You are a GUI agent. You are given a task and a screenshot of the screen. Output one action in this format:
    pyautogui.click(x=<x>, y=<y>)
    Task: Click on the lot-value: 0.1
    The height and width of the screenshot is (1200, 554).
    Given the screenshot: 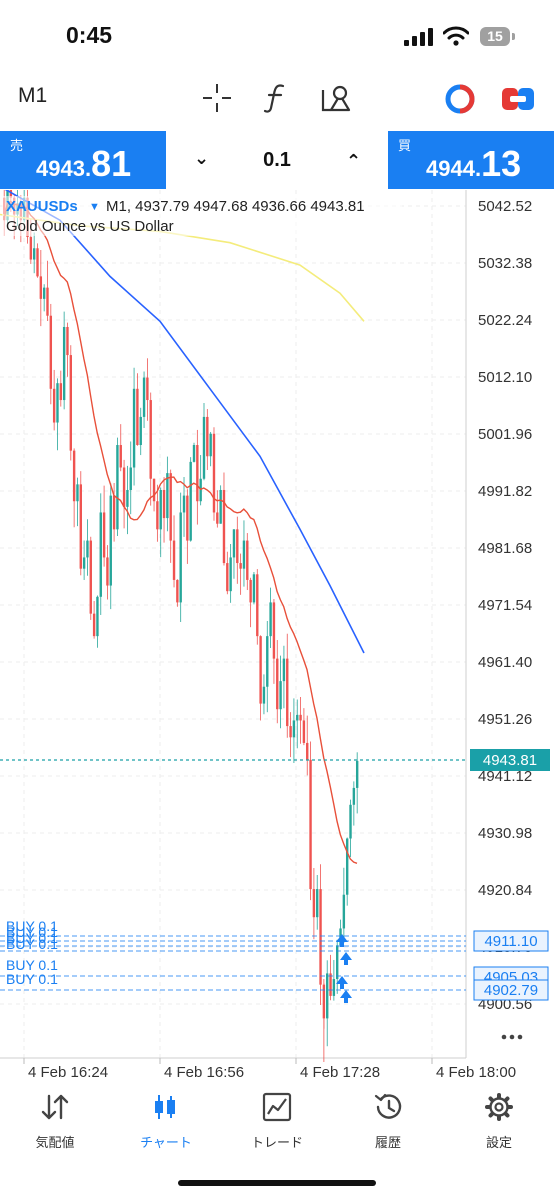 What is the action you would take?
    pyautogui.click(x=277, y=160)
    